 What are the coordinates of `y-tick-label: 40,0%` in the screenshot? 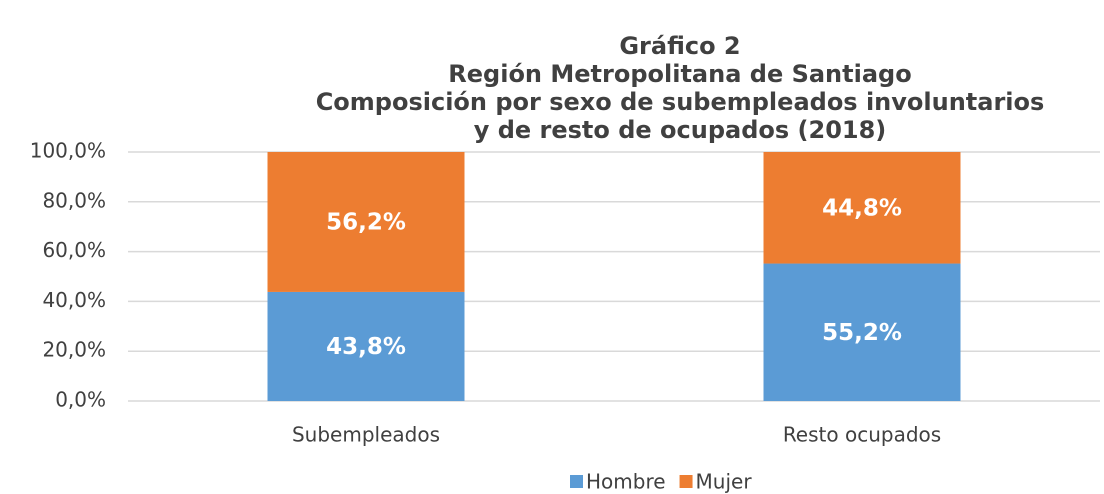 It's located at (74, 300).